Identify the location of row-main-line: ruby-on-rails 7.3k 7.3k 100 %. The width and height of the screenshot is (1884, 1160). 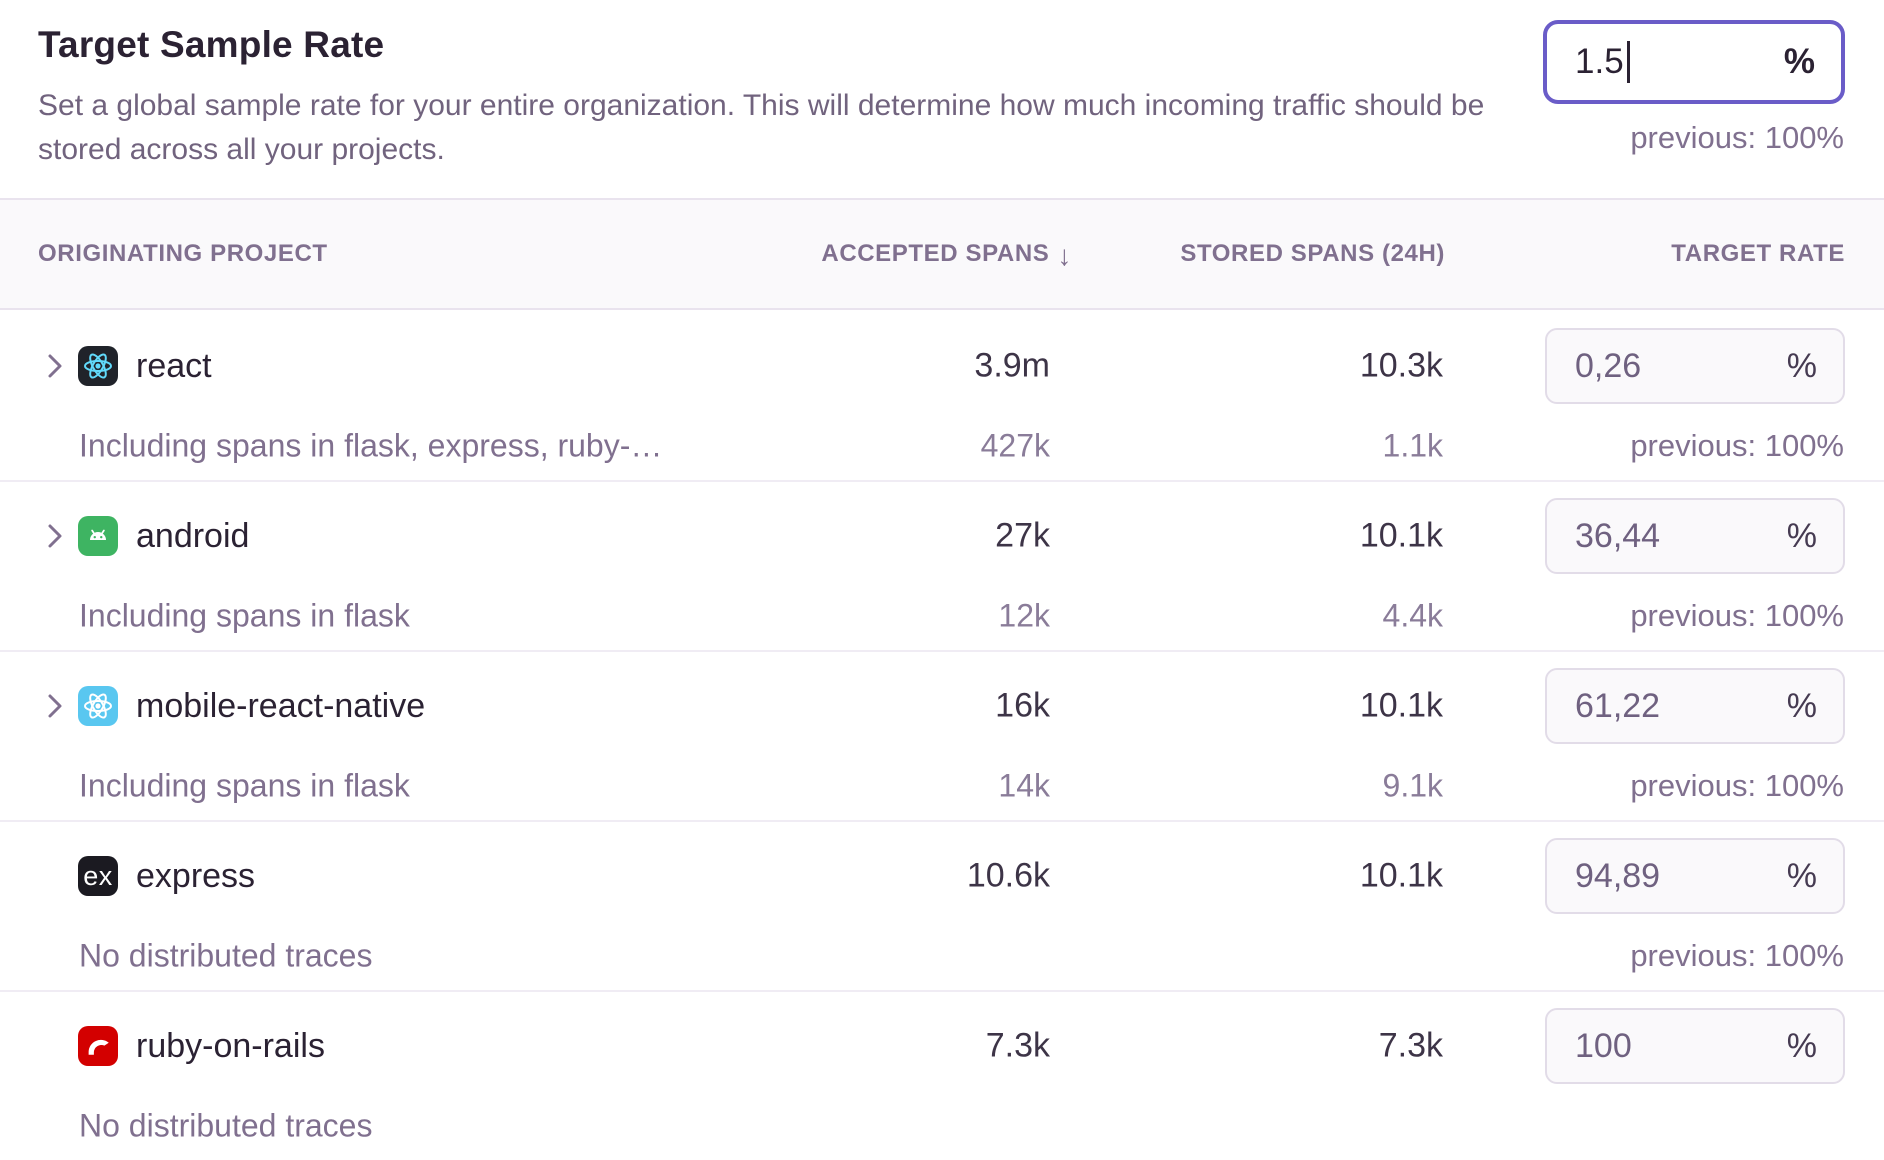
(942, 1046).